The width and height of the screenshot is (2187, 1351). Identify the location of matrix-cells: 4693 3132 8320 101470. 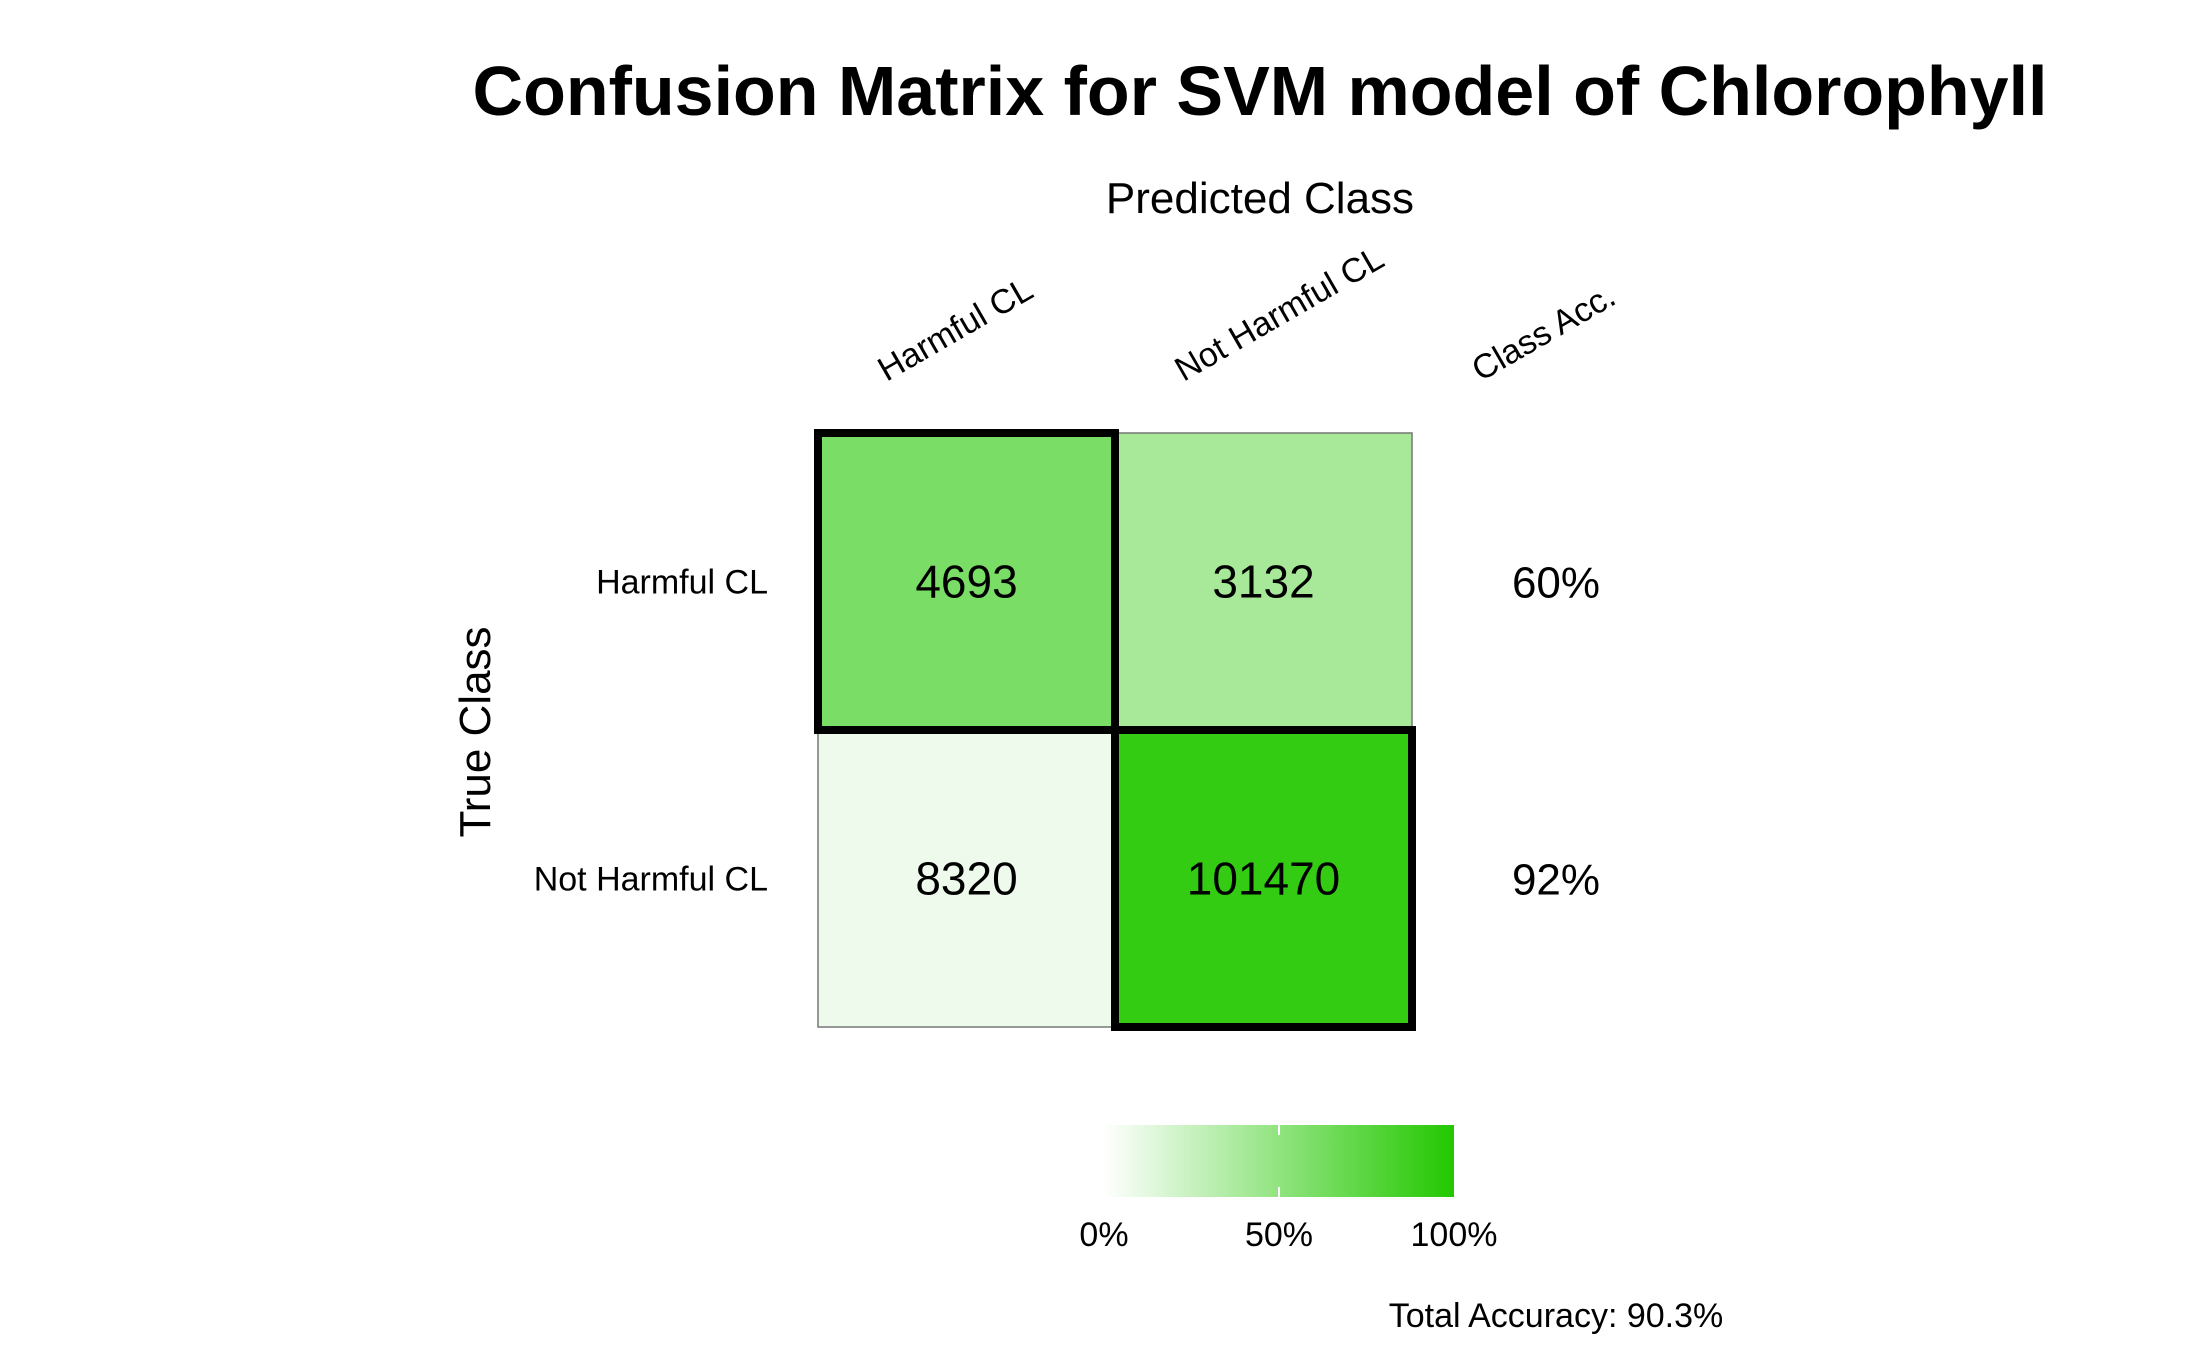
(1115, 730).